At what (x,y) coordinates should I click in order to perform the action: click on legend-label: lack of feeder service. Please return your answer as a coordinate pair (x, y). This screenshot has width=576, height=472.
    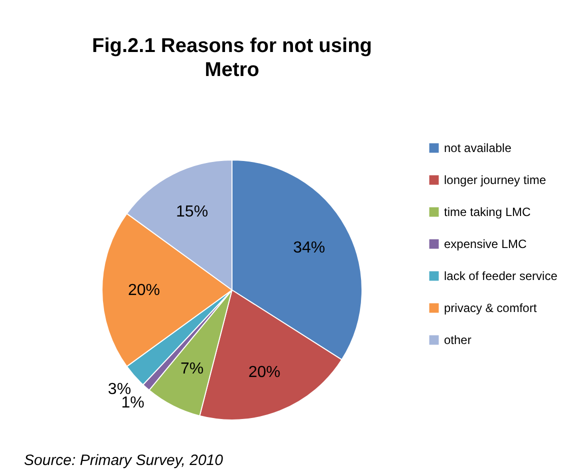
    Looking at the image, I should click on (501, 276).